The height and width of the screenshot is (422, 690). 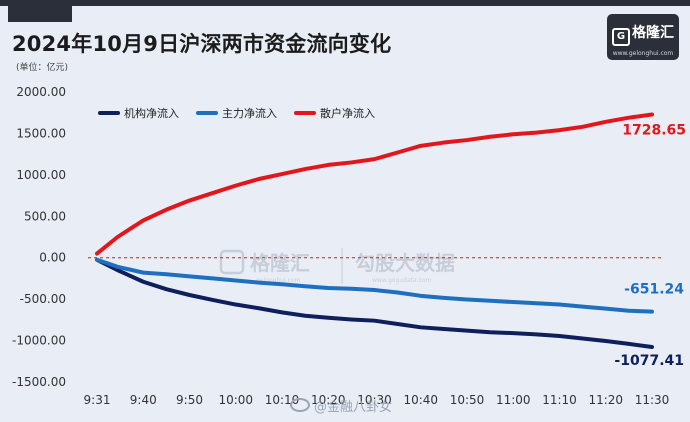 I want to click on logo-site: www.gelonghui.com, so click(x=643, y=53).